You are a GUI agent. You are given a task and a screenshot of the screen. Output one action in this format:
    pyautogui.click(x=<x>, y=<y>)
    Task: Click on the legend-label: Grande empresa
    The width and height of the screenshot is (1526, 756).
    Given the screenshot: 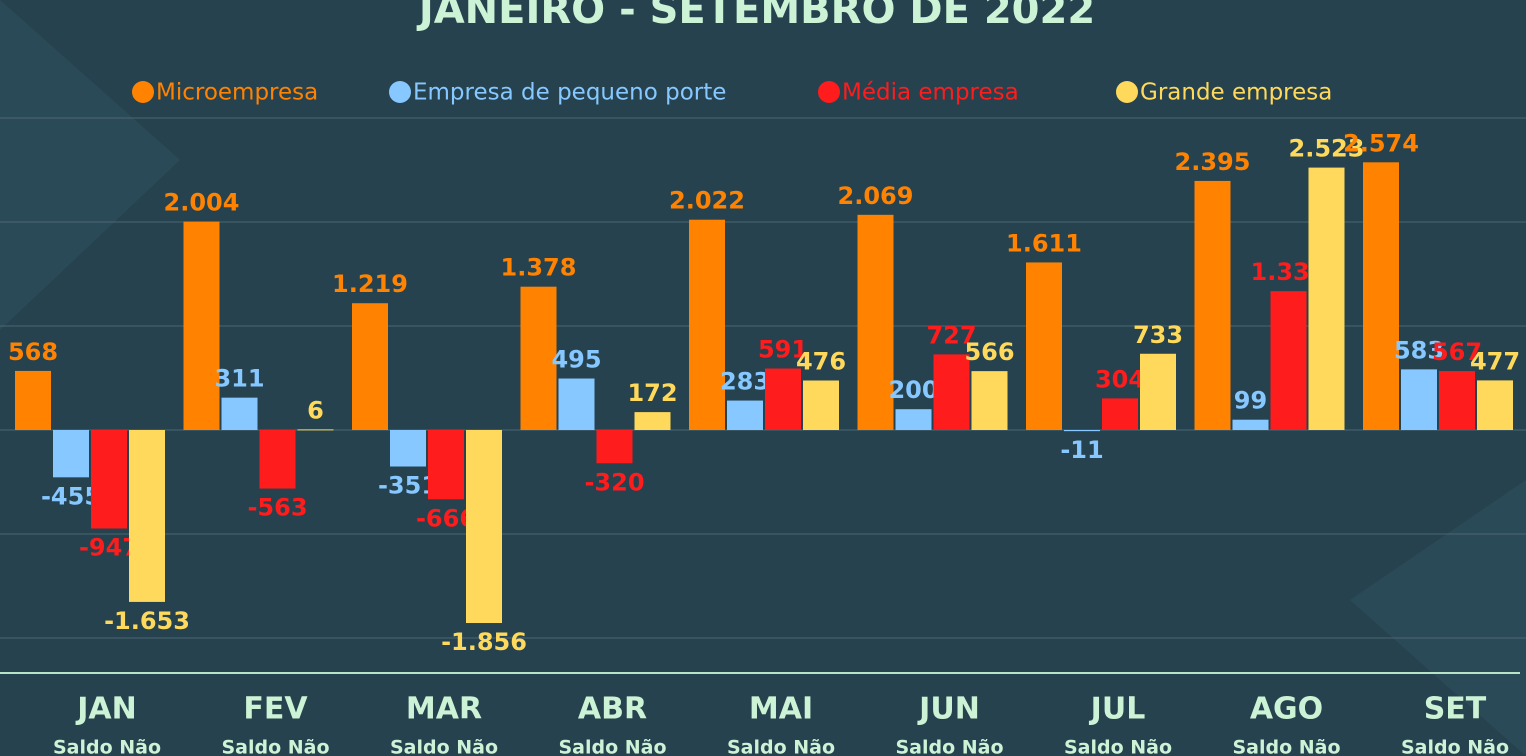 What is the action you would take?
    pyautogui.click(x=1236, y=93)
    